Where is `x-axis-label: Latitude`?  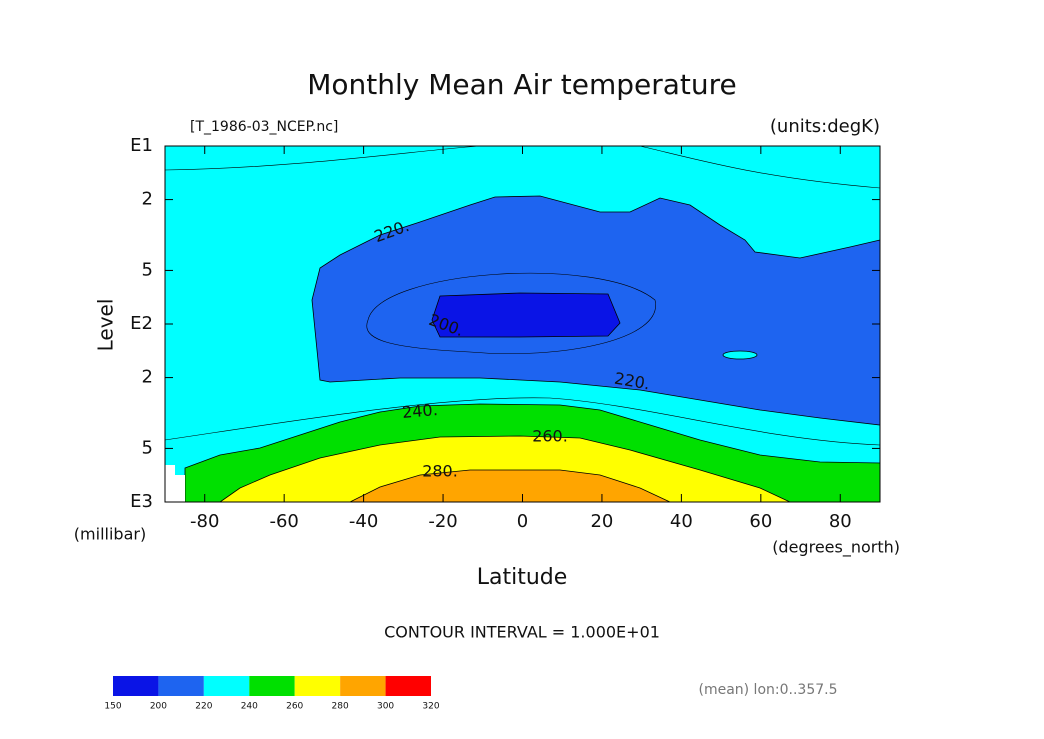 x-axis-label: Latitude is located at coordinates (522, 577).